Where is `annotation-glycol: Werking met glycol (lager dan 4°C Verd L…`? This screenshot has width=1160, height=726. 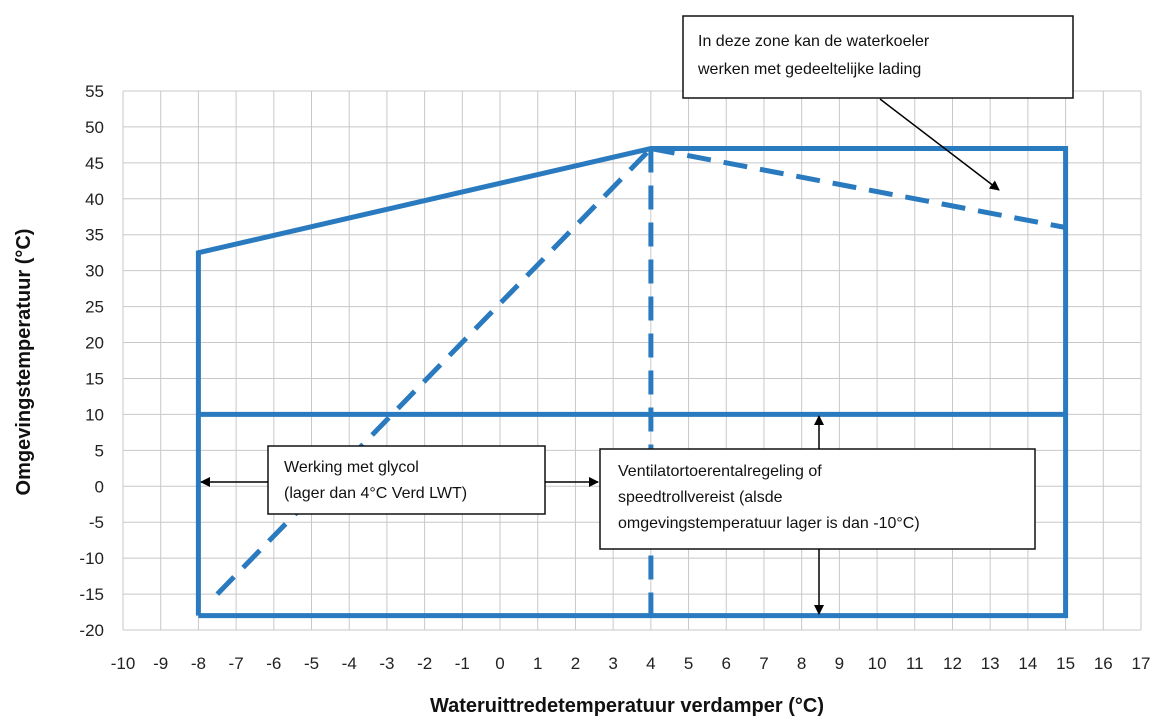
annotation-glycol: Werking met glycol (lager dan 4°C Verd L… is located at coordinates (399, 480).